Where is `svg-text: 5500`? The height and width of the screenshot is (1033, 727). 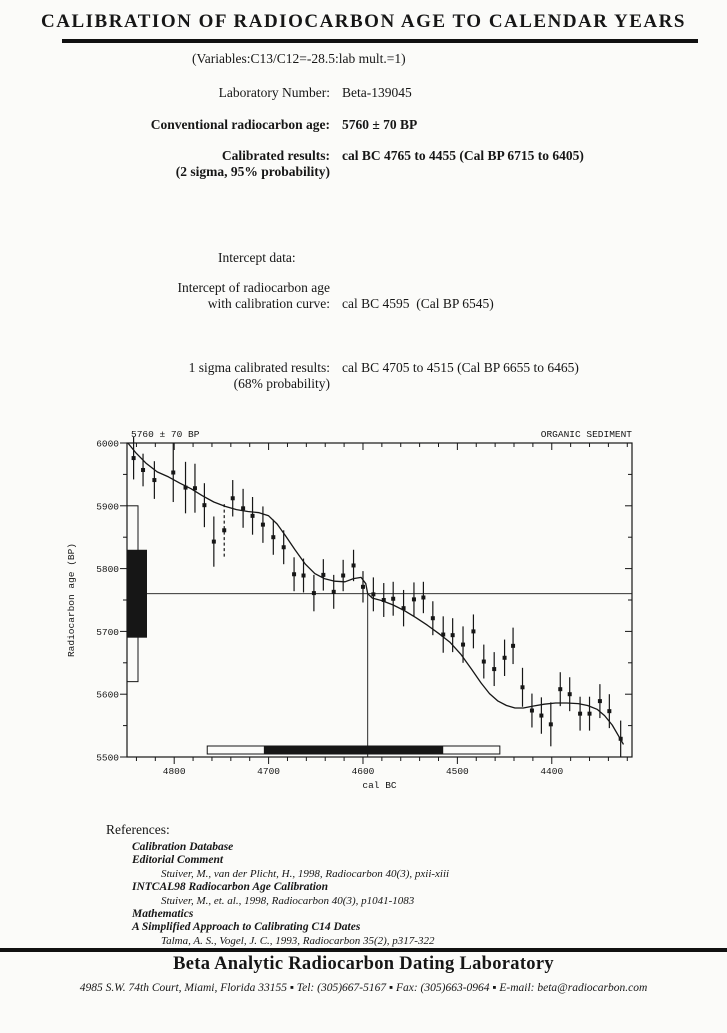
svg-text: 5500 is located at coordinates (107, 758).